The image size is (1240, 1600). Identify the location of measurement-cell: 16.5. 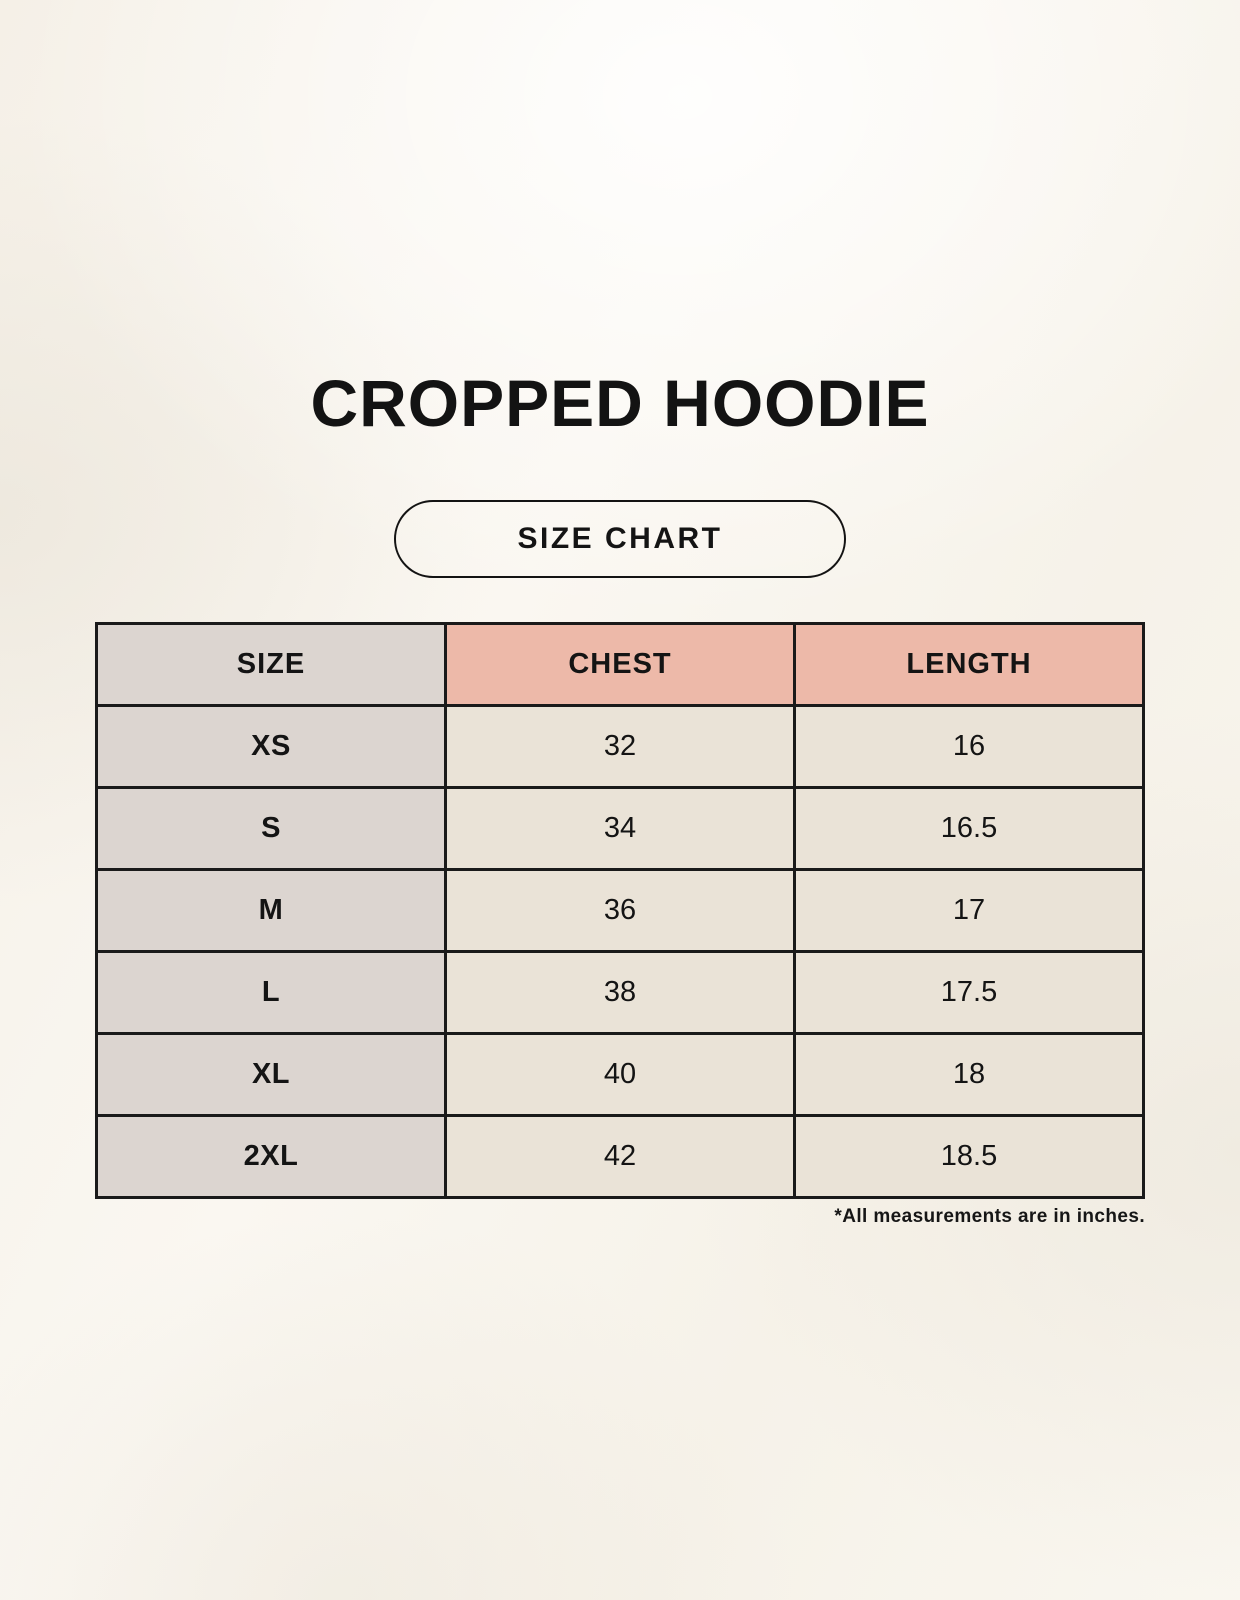
(969, 828).